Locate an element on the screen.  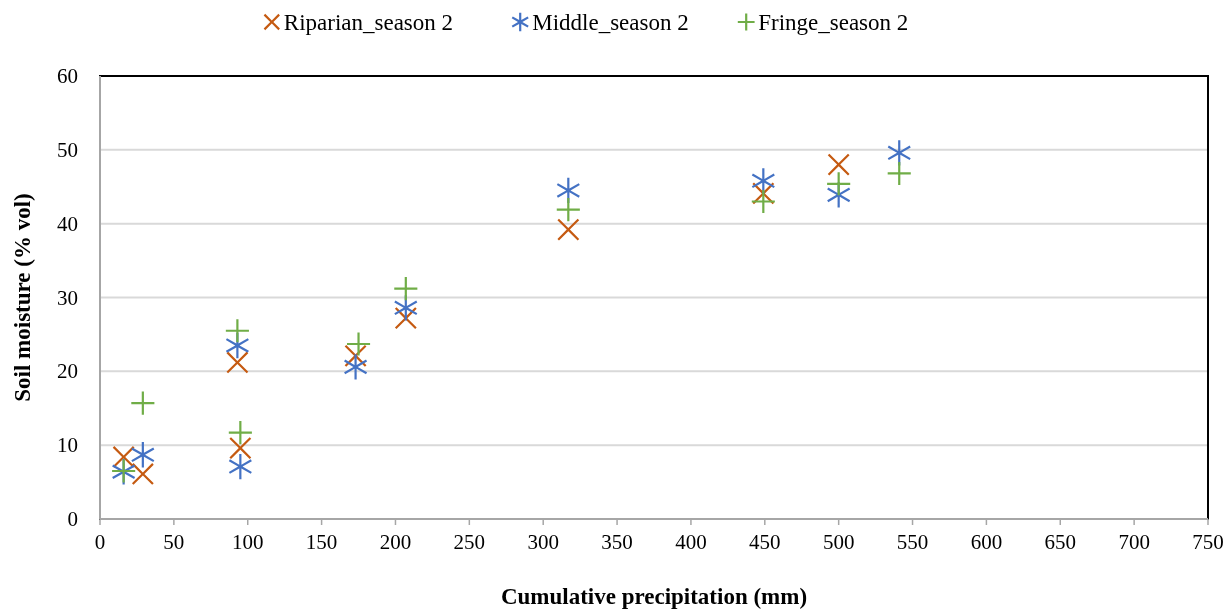
y-axis-title: Soil moisture (% vol) is located at coordinates (22, 297).